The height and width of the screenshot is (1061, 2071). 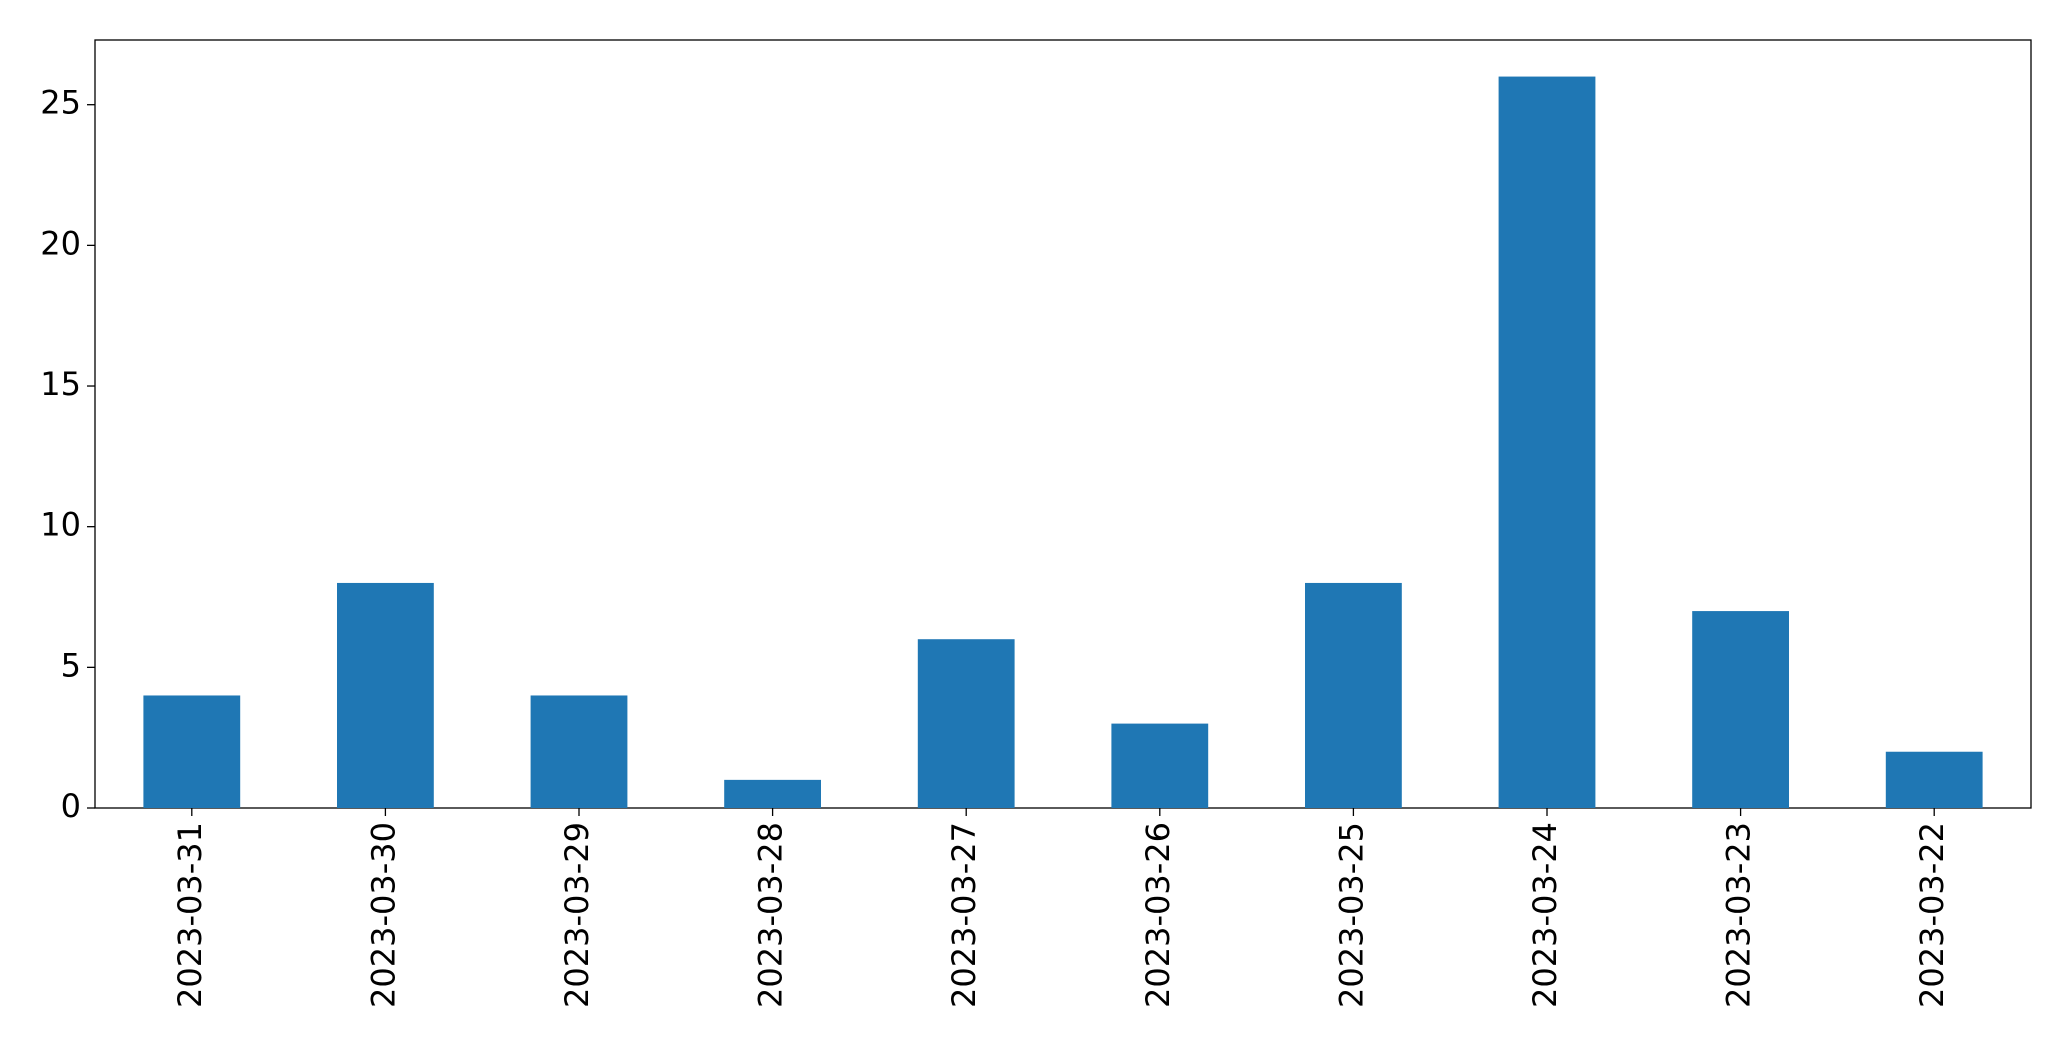 I want to click on x-tick-label: 2023-03-31, so click(x=190, y=915).